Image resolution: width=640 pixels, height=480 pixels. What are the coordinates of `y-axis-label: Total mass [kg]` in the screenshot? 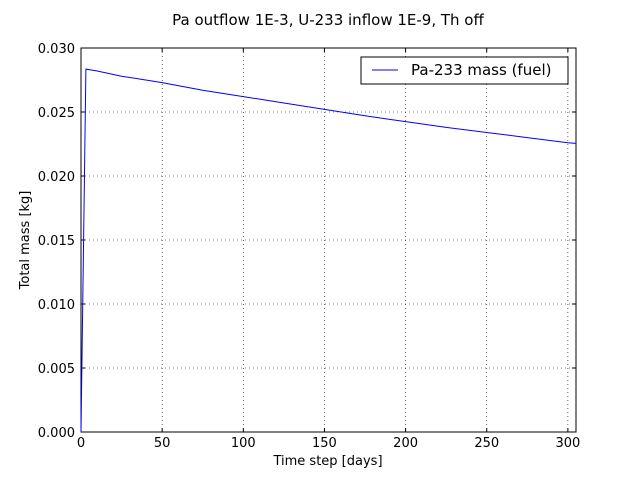 It's located at (25, 241).